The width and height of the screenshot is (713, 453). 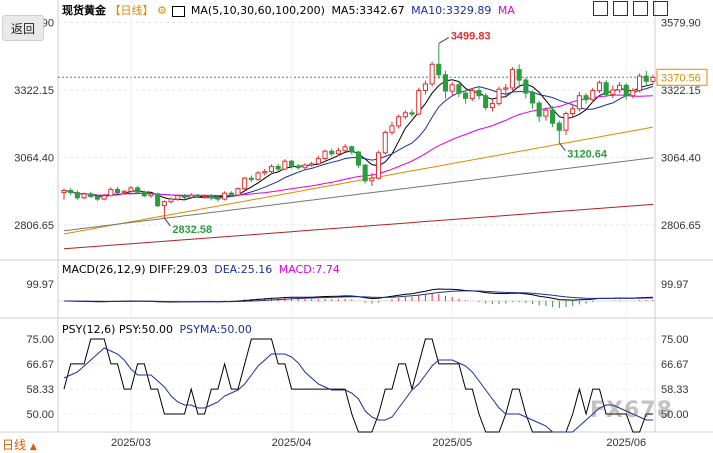 I want to click on settings-icon: ⚙, so click(x=162, y=10).